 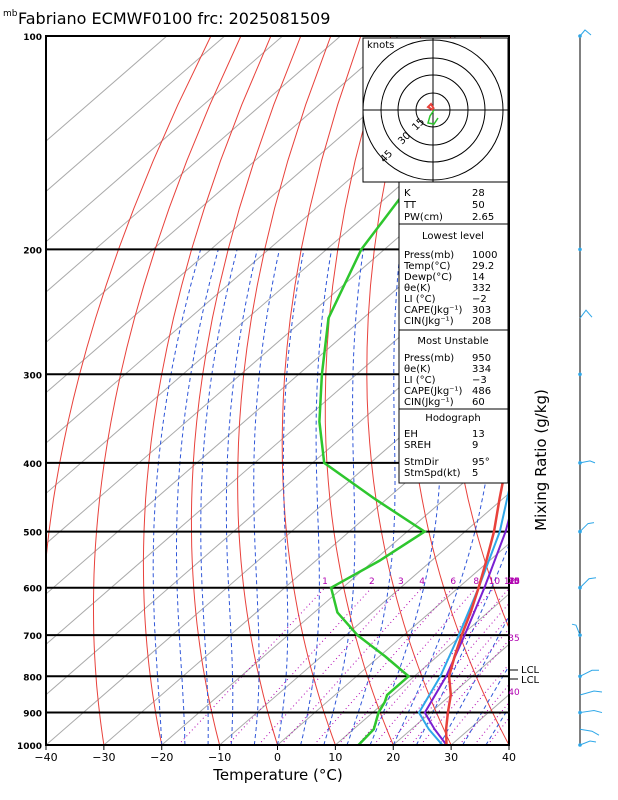 What do you see at coordinates (32, 251) in the screenshot?
I see `pressure-tick-label: 200` at bounding box center [32, 251].